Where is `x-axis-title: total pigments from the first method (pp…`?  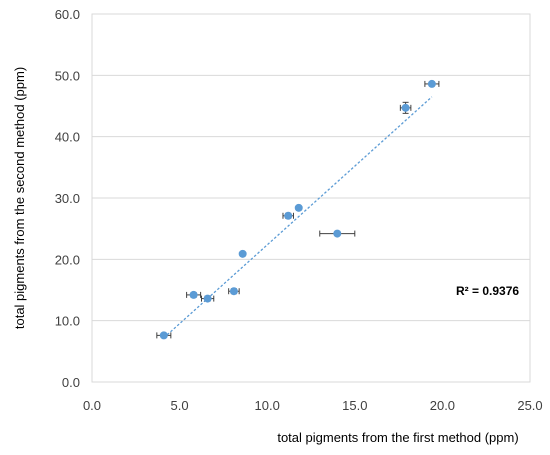
x-axis-title: total pigments from the first method (pp… is located at coordinates (397, 437).